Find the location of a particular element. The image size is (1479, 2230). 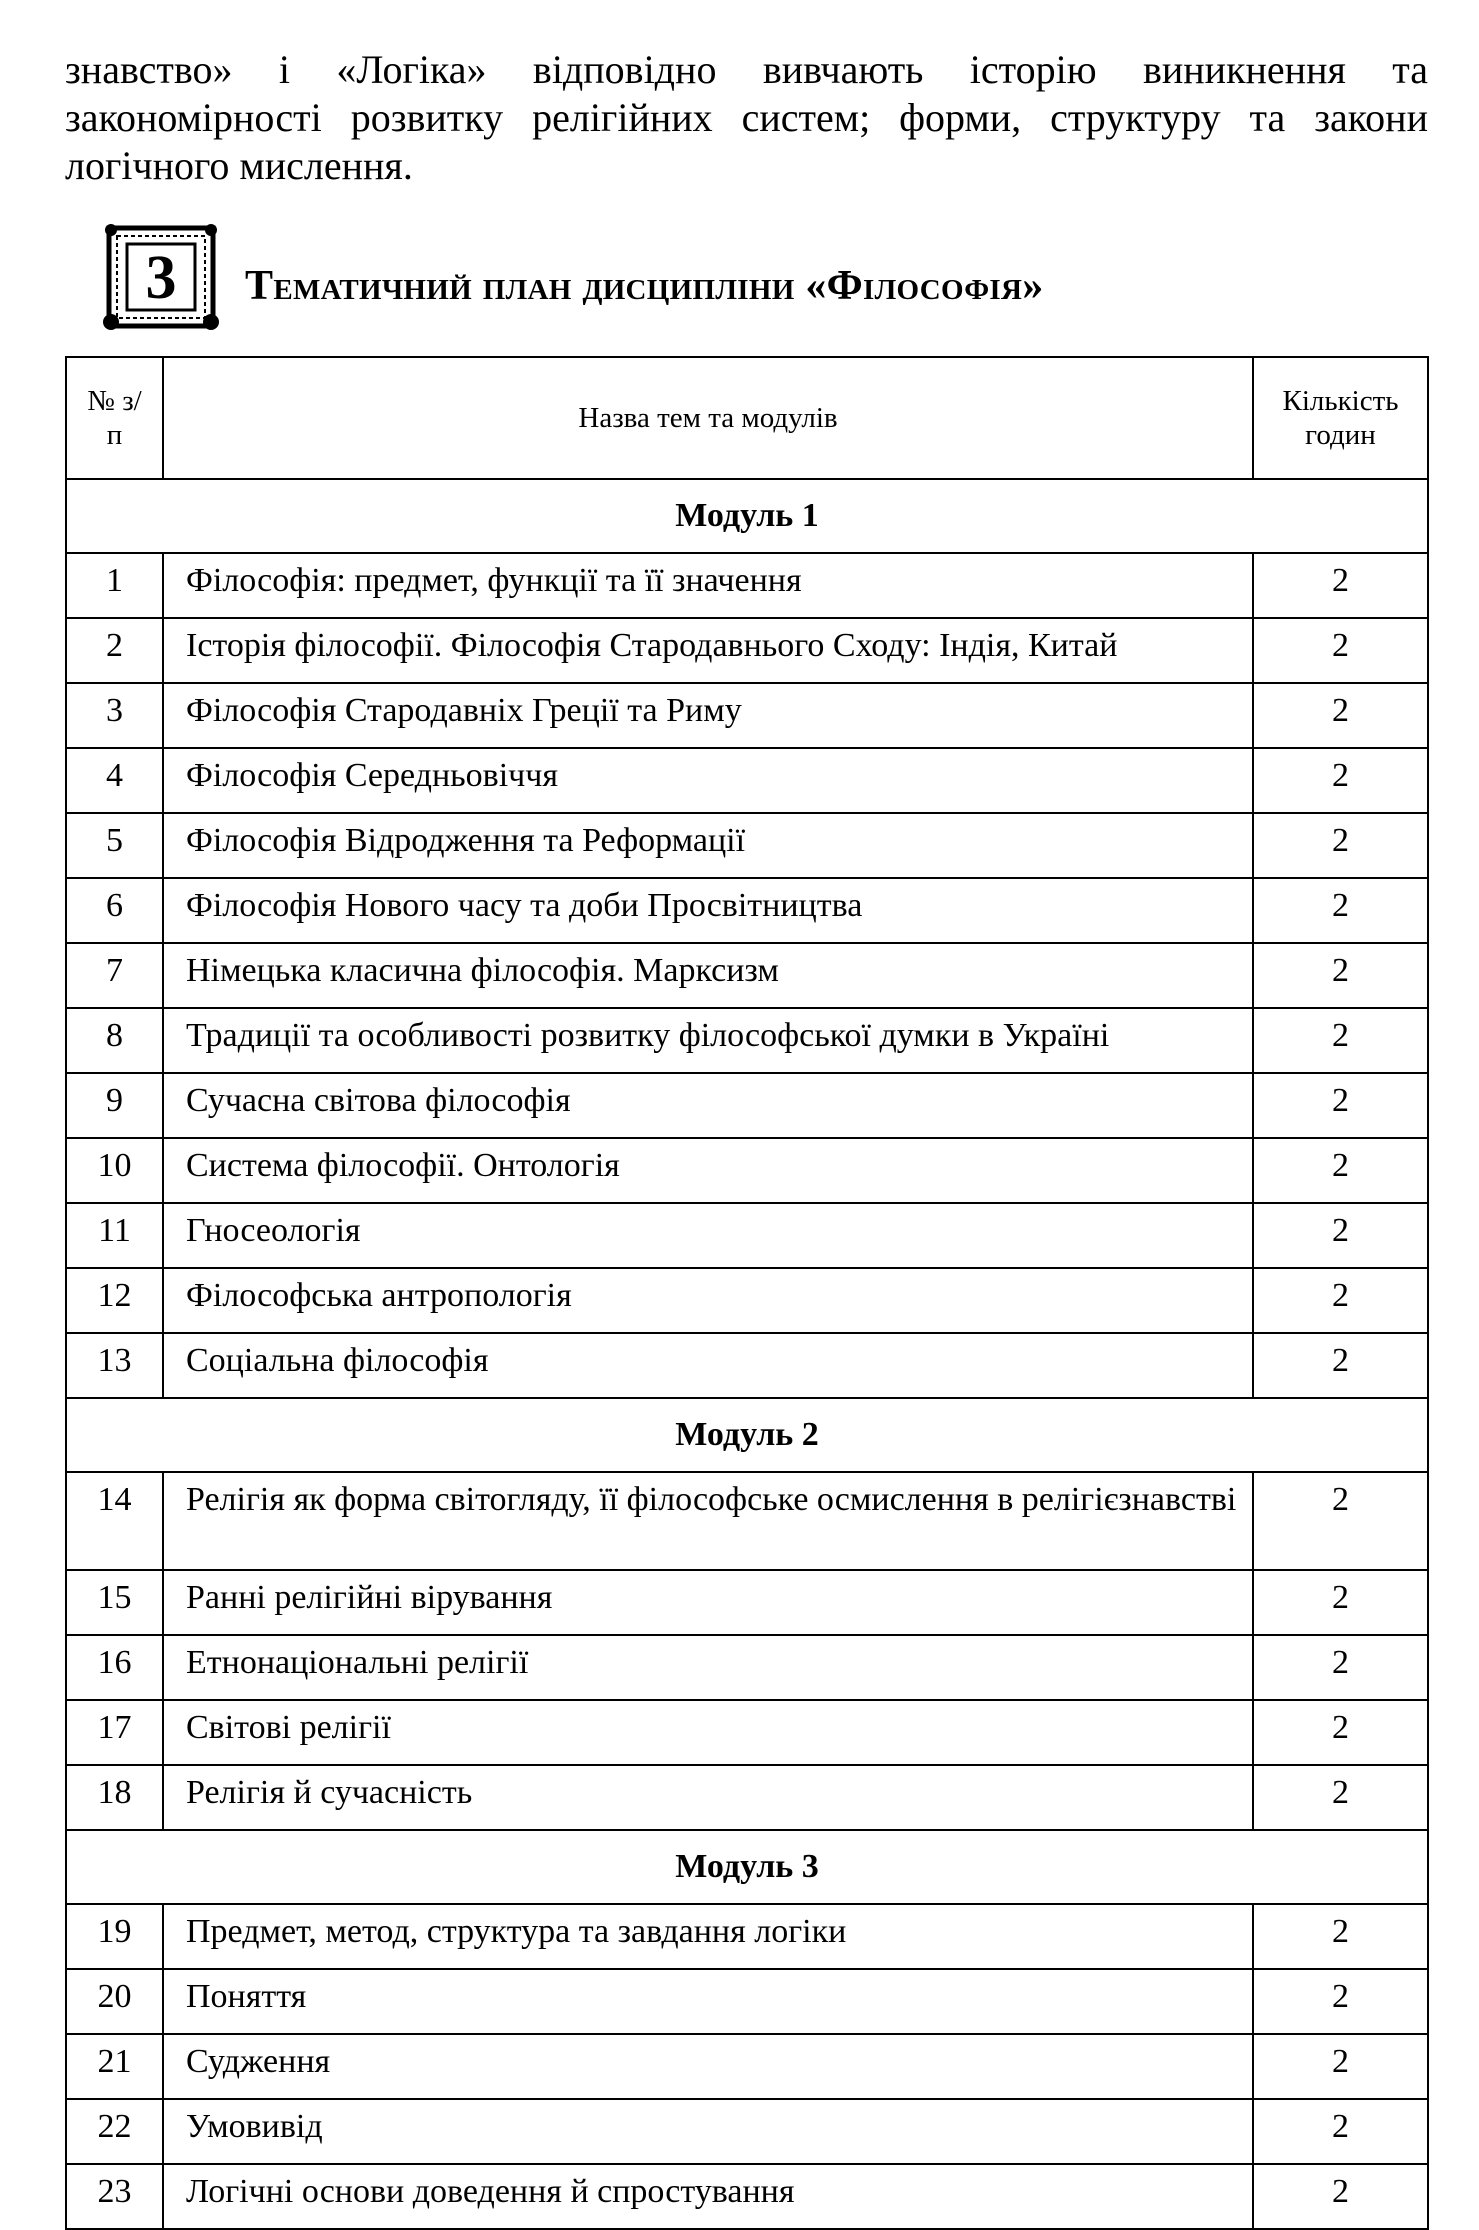

row-number: 4 is located at coordinates (114, 780).